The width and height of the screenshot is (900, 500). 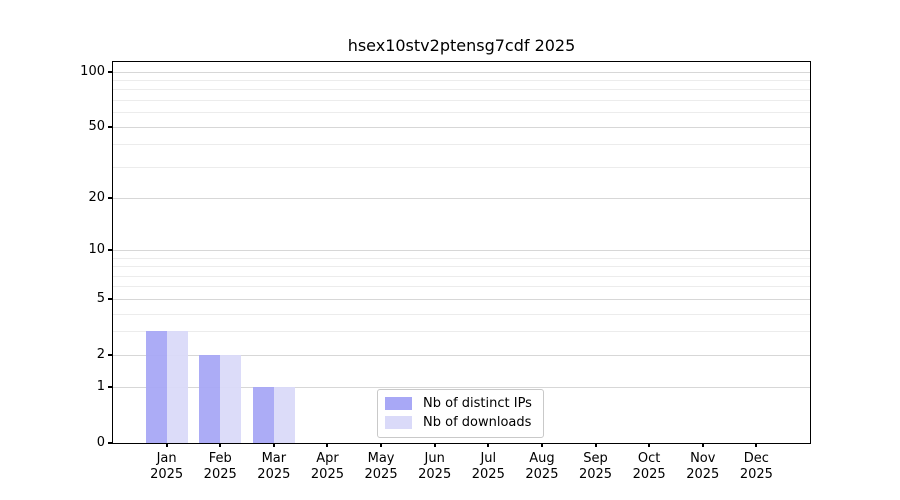 I want to click on legend-row: Nb of distinct IPs, so click(x=464, y=403).